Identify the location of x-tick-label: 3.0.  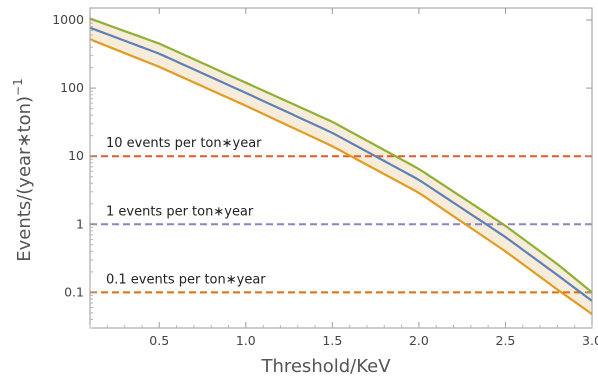
(590, 340).